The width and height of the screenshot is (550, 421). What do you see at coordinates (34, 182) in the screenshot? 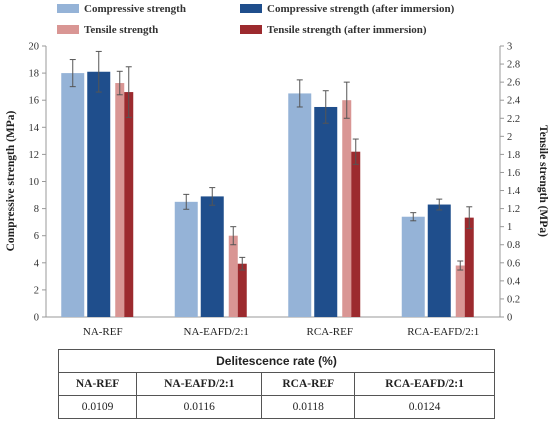
I see `y-tick-label: 10` at bounding box center [34, 182].